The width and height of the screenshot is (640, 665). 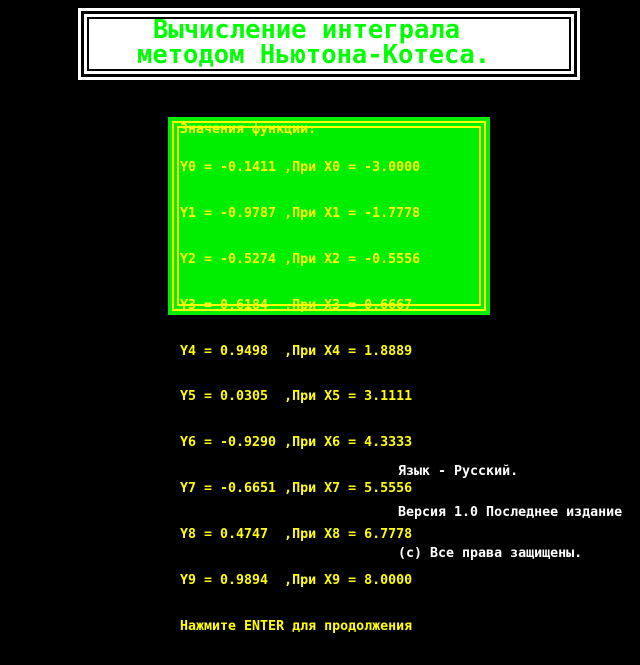 I want to click on value-row: Y8 = 0.4747 ,При X8 = 6.7778, so click(x=296, y=535).